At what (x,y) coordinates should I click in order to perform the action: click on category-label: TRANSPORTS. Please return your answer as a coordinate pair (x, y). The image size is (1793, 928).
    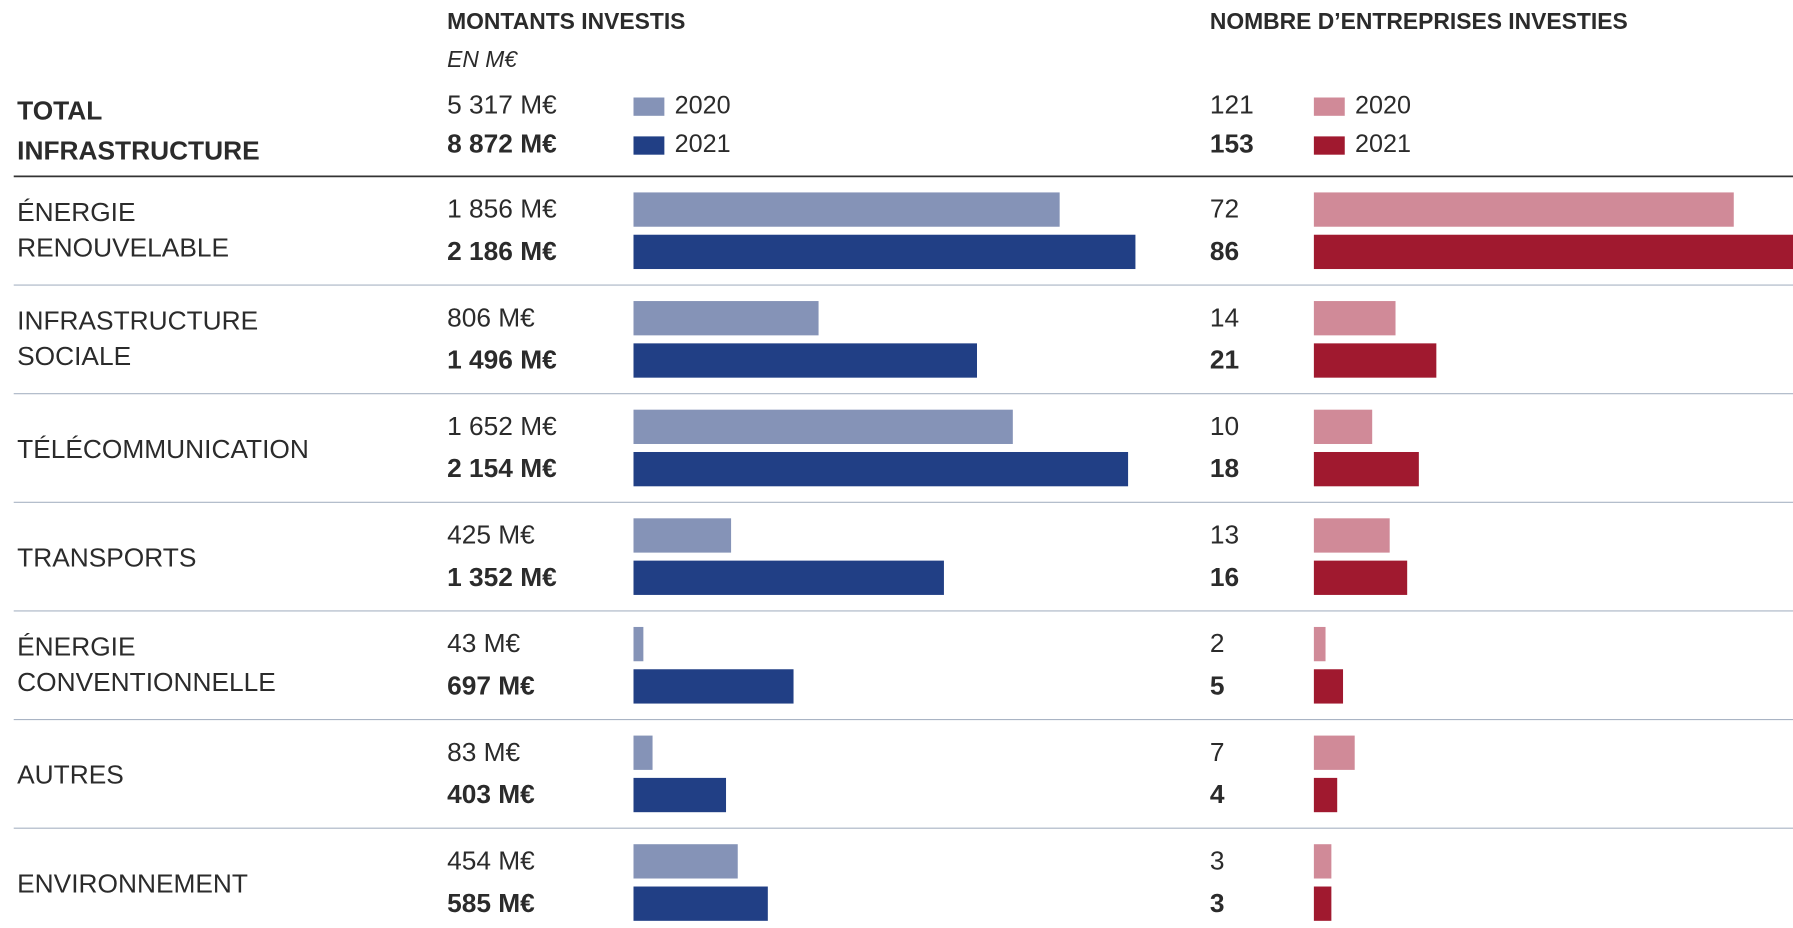
    Looking at the image, I should click on (106, 557).